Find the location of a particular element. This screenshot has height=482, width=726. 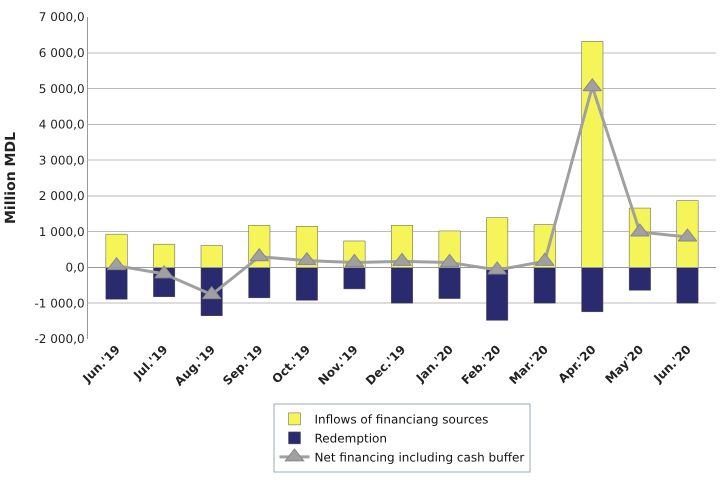

y-axis-title: Million MDL is located at coordinates (11, 178).